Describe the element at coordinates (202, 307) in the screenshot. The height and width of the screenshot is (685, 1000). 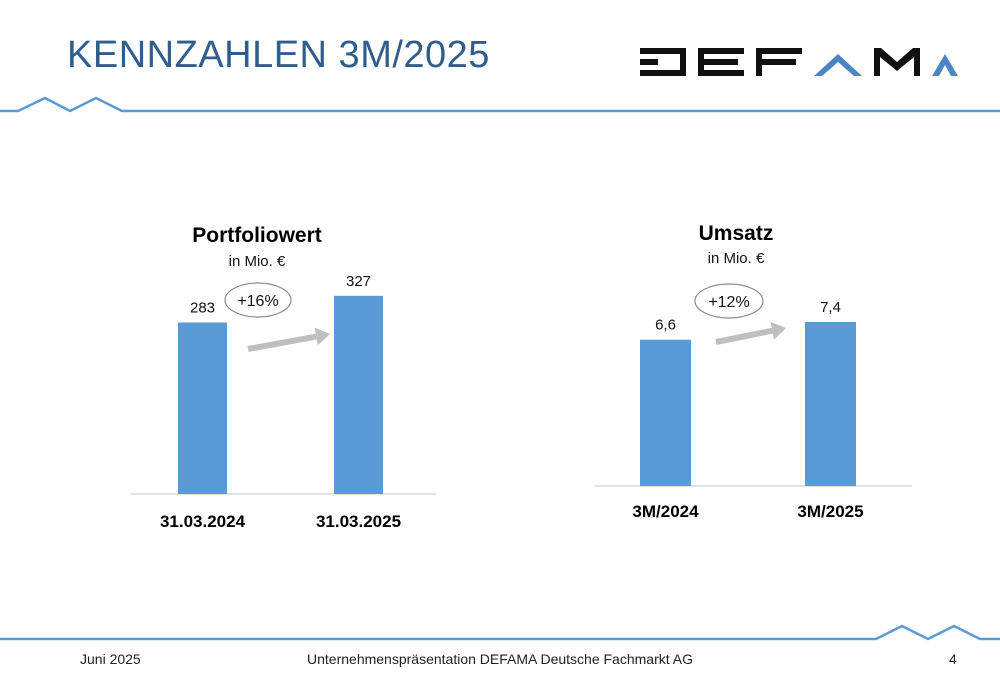
I see `data-label: 283` at that location.